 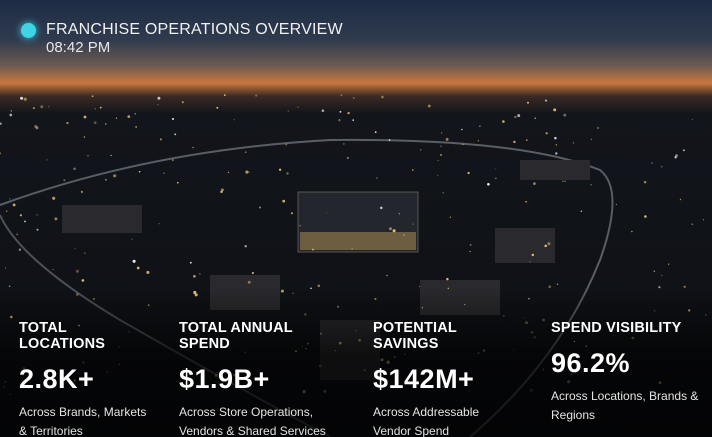 I want to click on kpi-value: 2.8K+, so click(x=57, y=379).